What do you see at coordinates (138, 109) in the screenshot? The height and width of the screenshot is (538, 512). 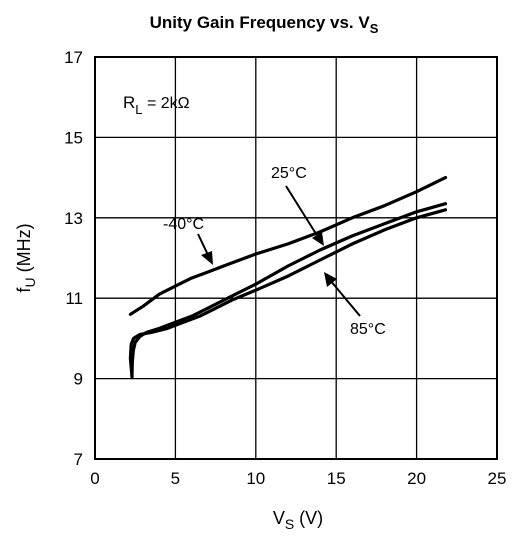 I see `condition-subscript: L` at bounding box center [138, 109].